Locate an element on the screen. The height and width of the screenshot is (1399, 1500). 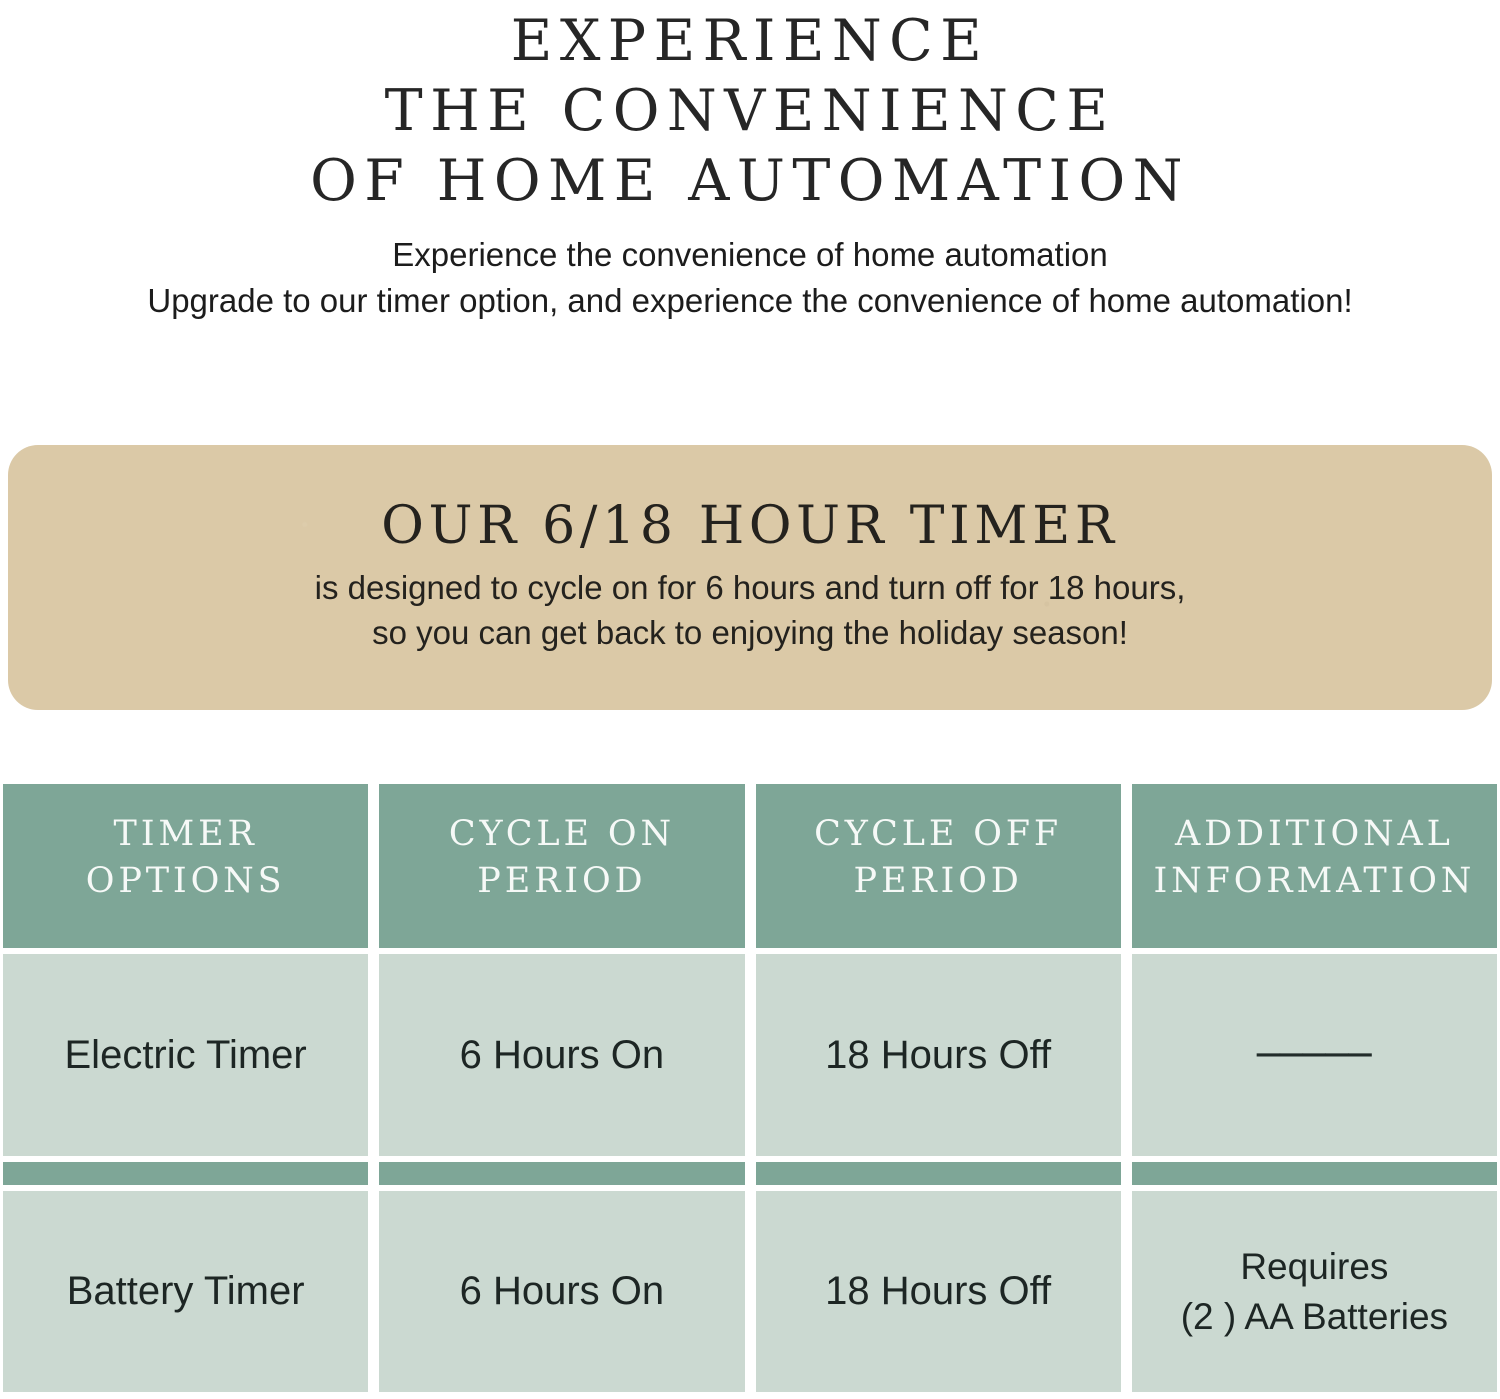
header-timer-options-line-1: TIMER is located at coordinates (185, 834).